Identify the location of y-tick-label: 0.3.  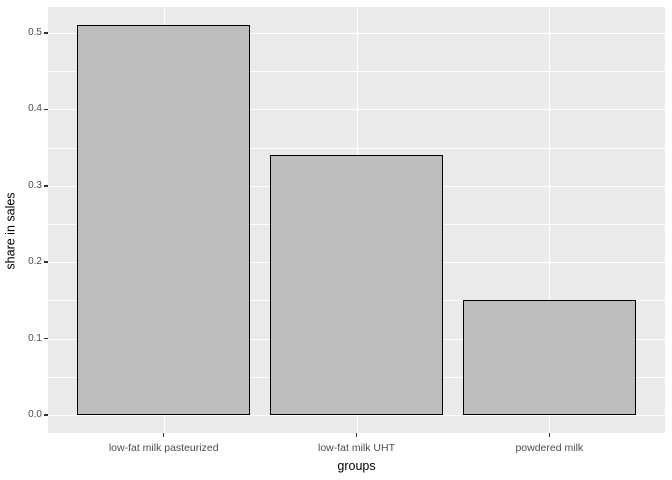
(35, 185).